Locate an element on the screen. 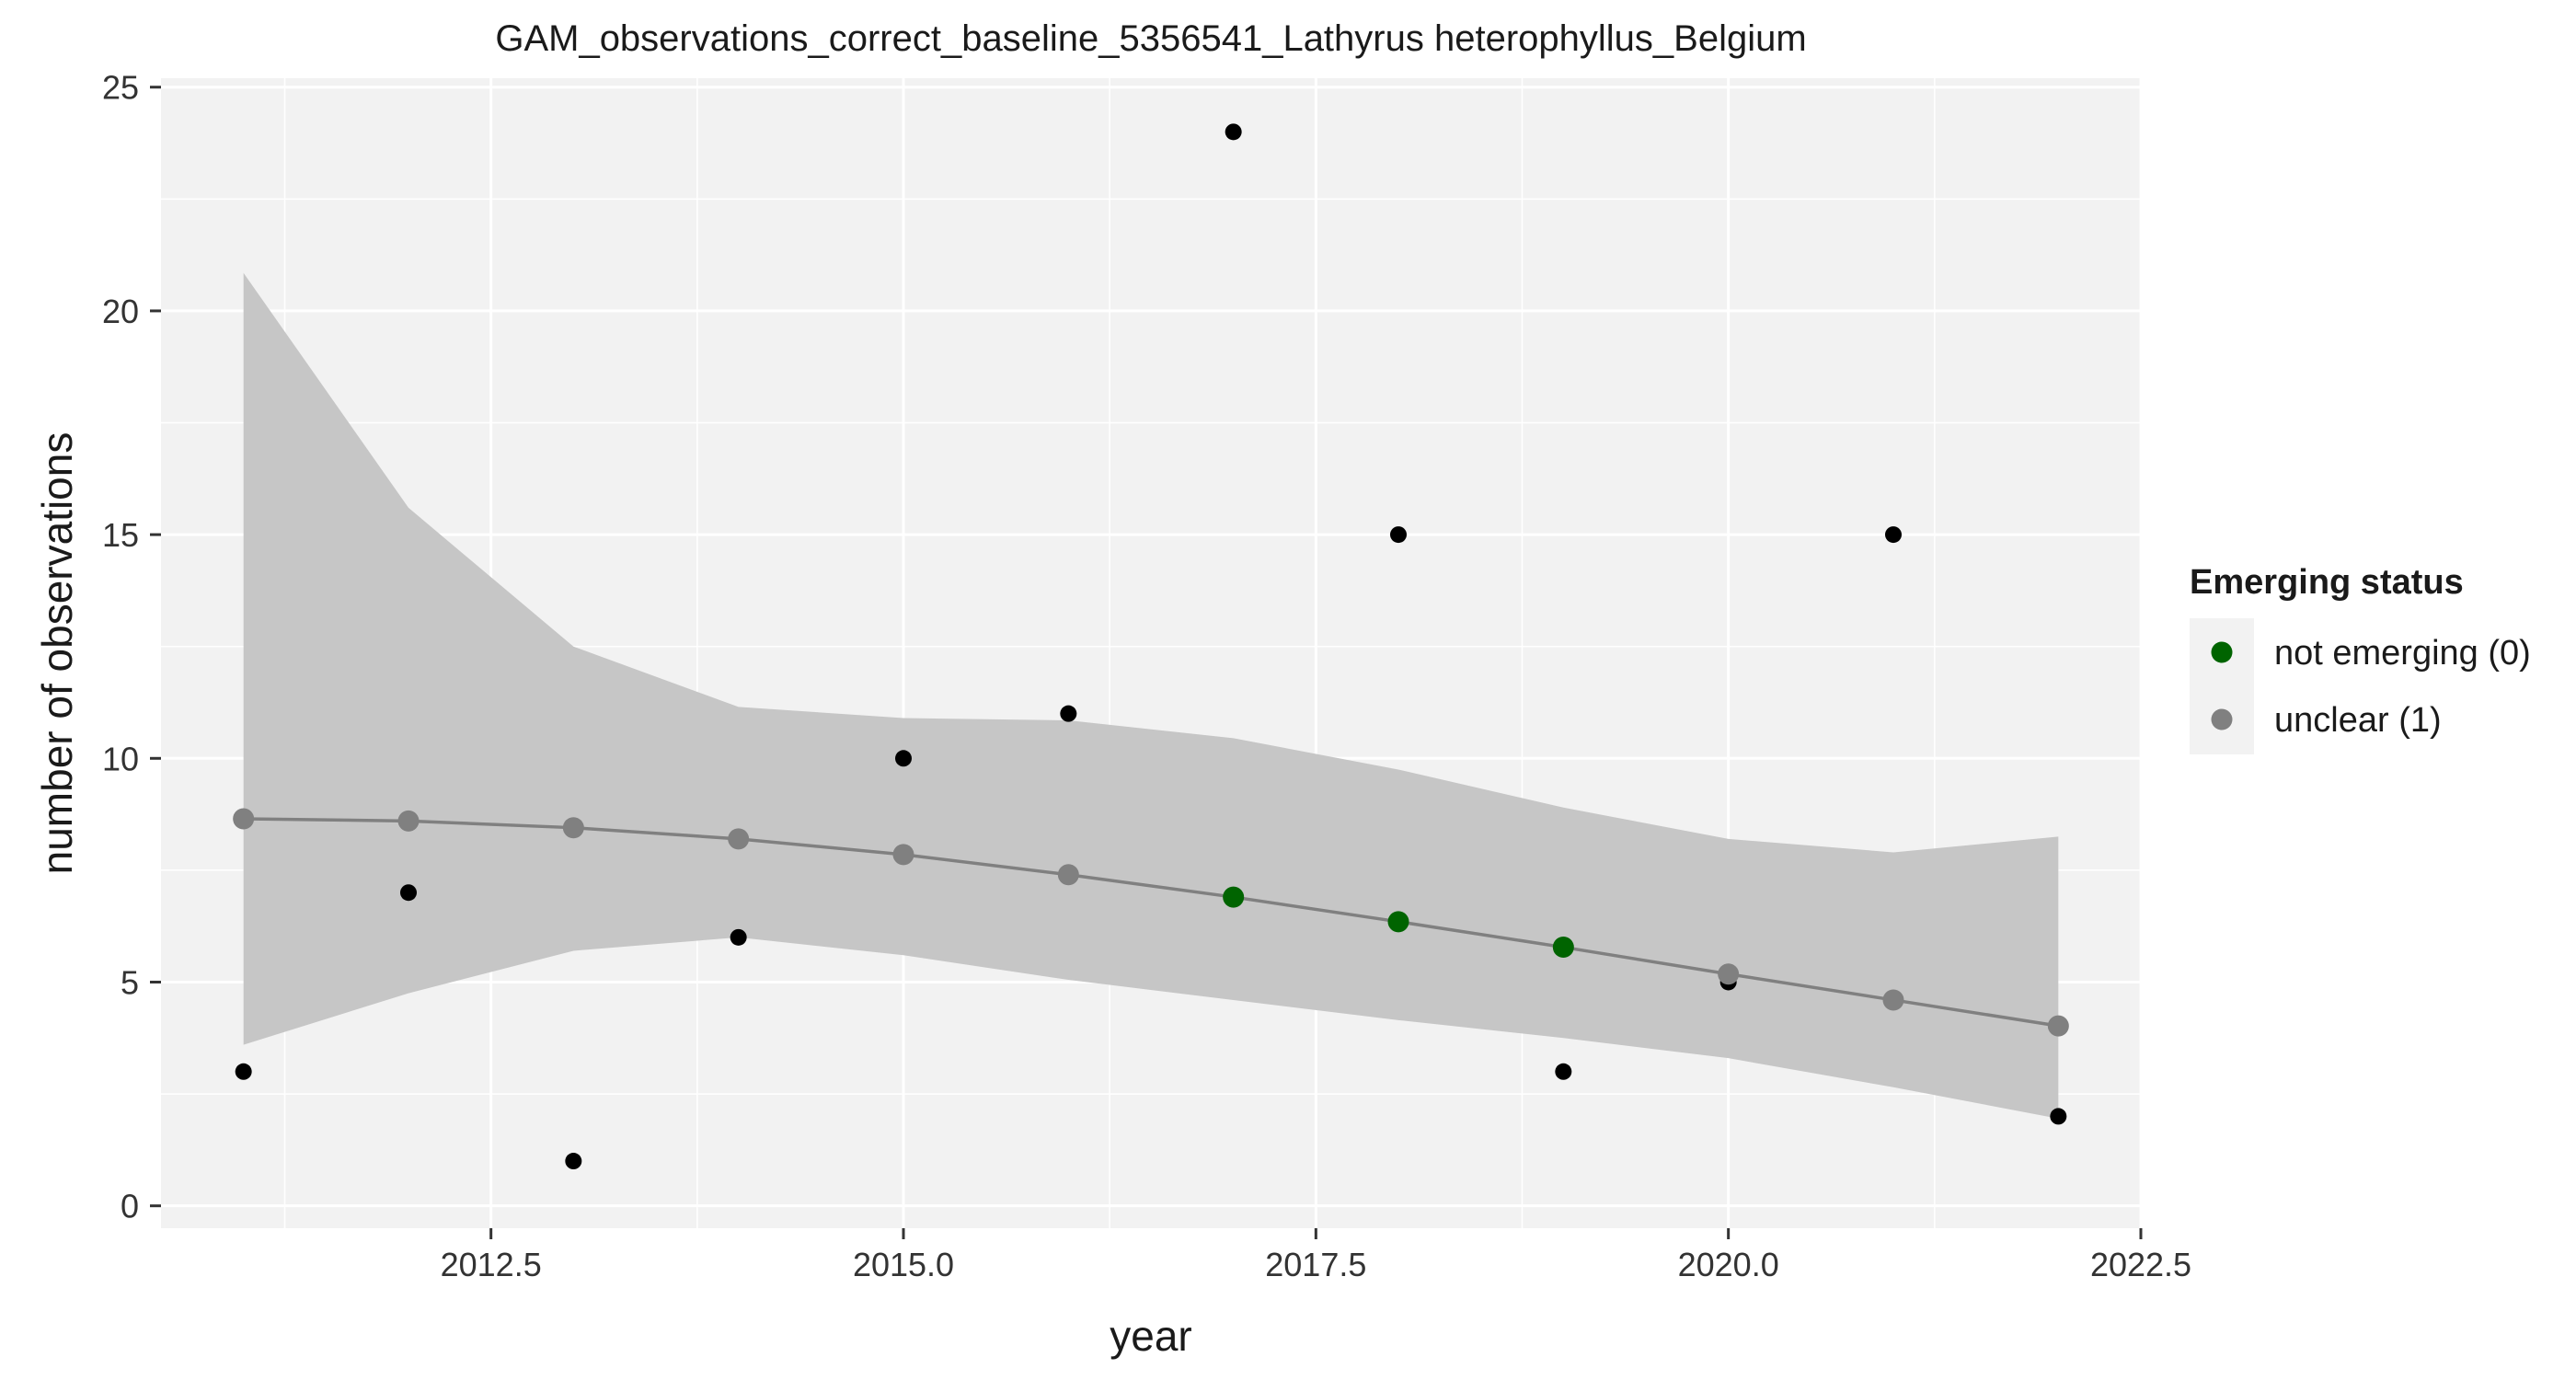 This screenshot has height=1380, width=2576. legend-title: Emerging status is located at coordinates (2327, 582).